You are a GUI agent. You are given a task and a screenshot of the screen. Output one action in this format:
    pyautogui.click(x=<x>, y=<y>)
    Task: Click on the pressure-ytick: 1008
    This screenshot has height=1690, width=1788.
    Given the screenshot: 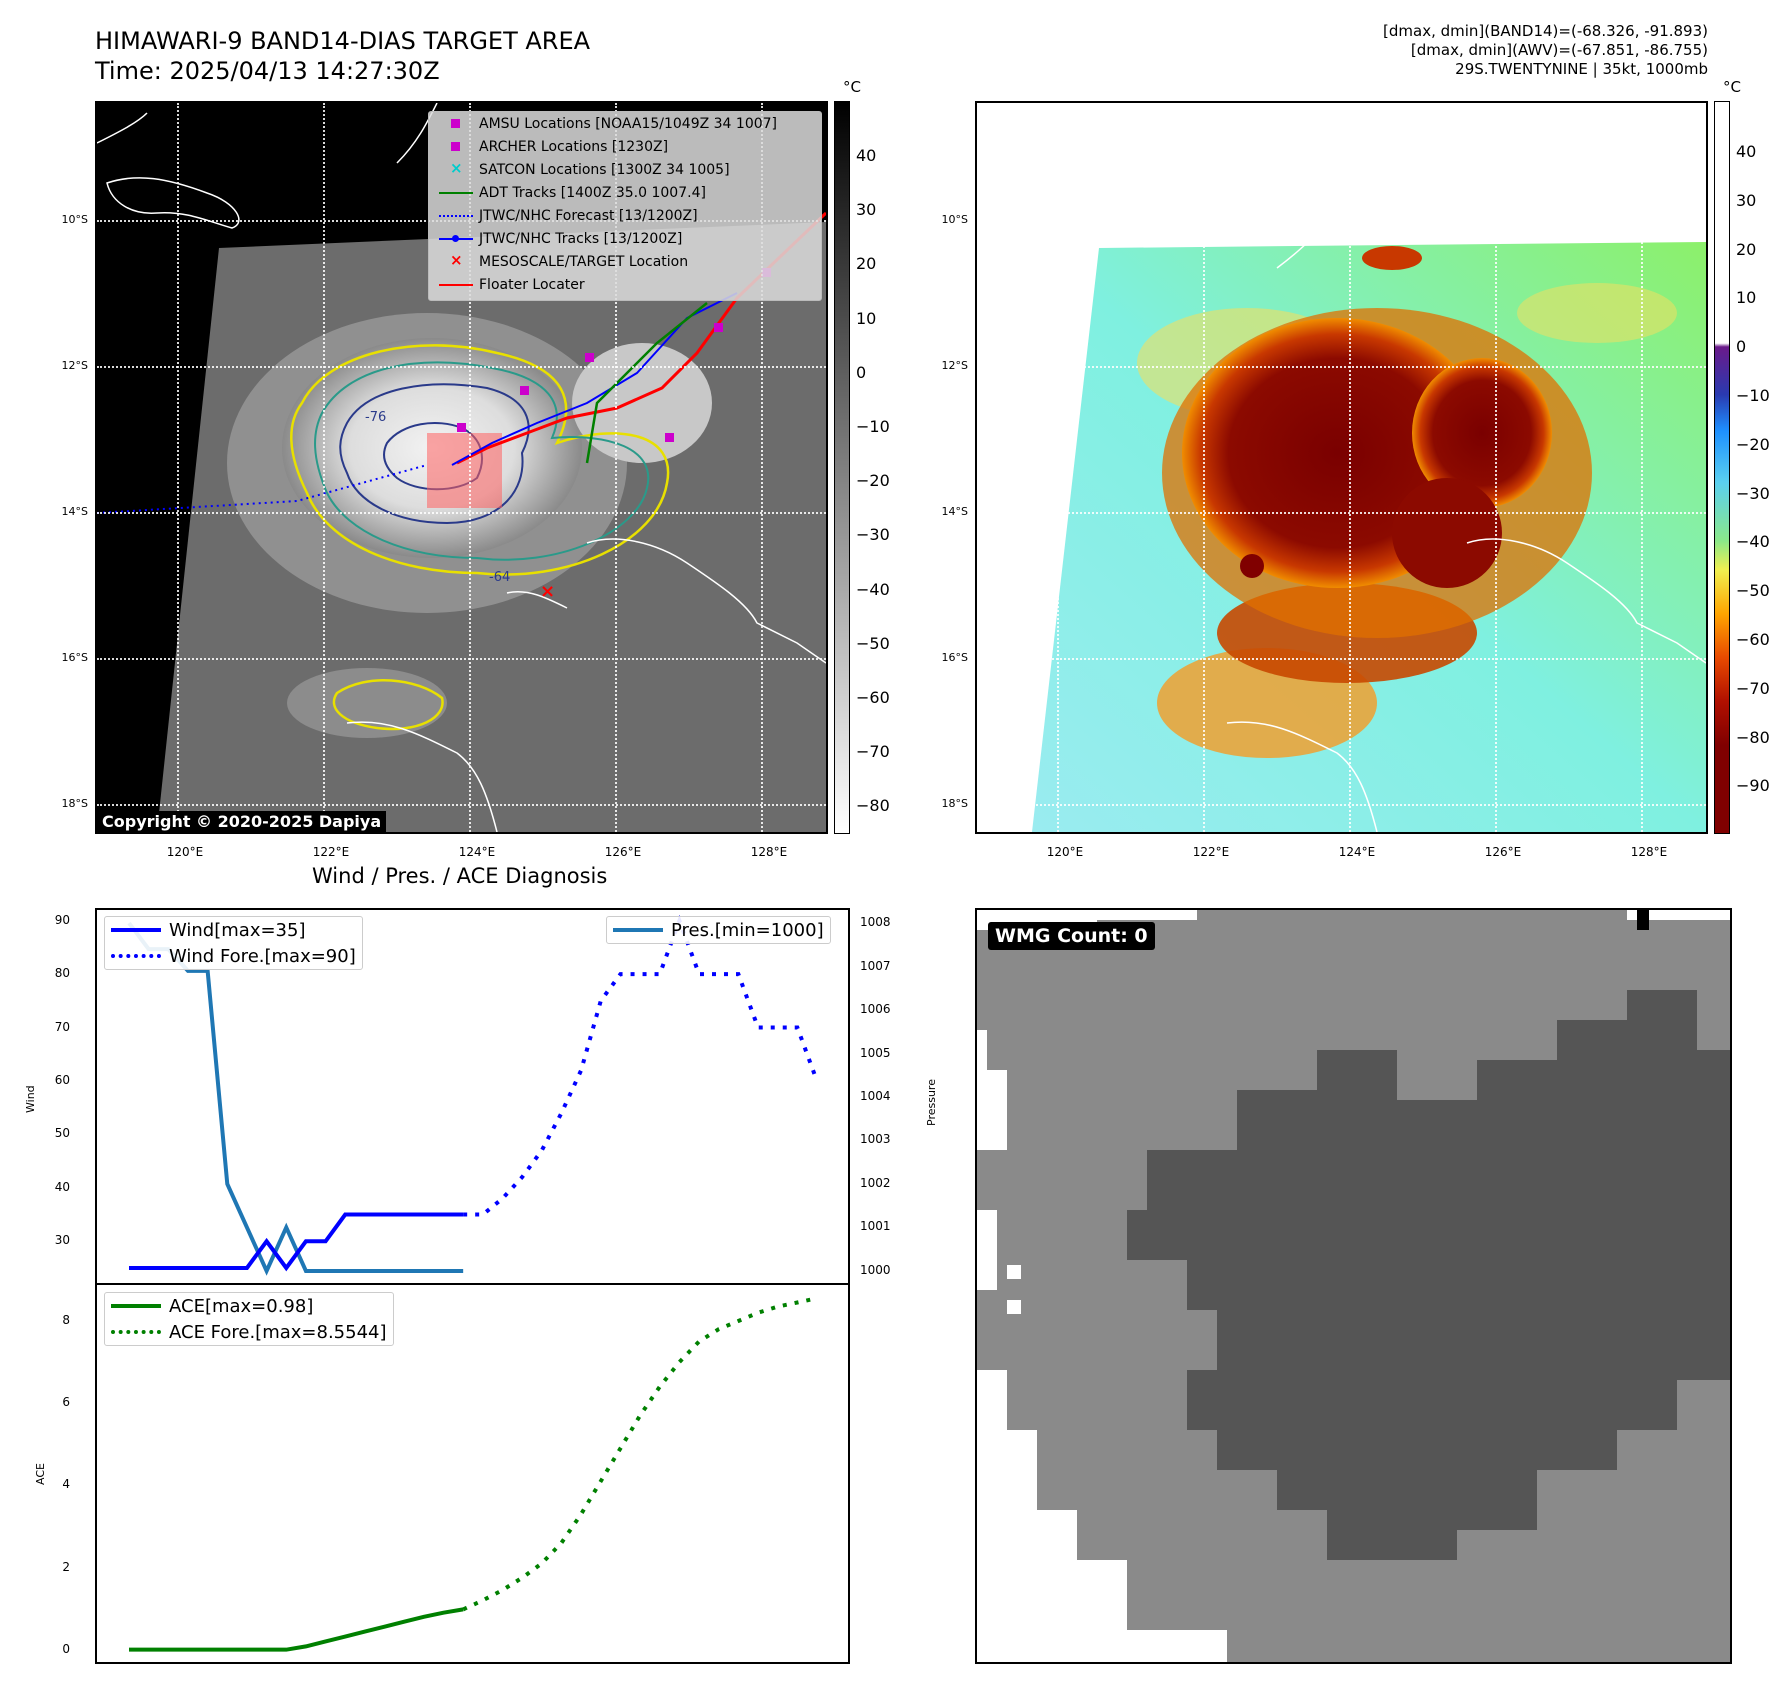 What is the action you would take?
    pyautogui.click(x=875, y=922)
    